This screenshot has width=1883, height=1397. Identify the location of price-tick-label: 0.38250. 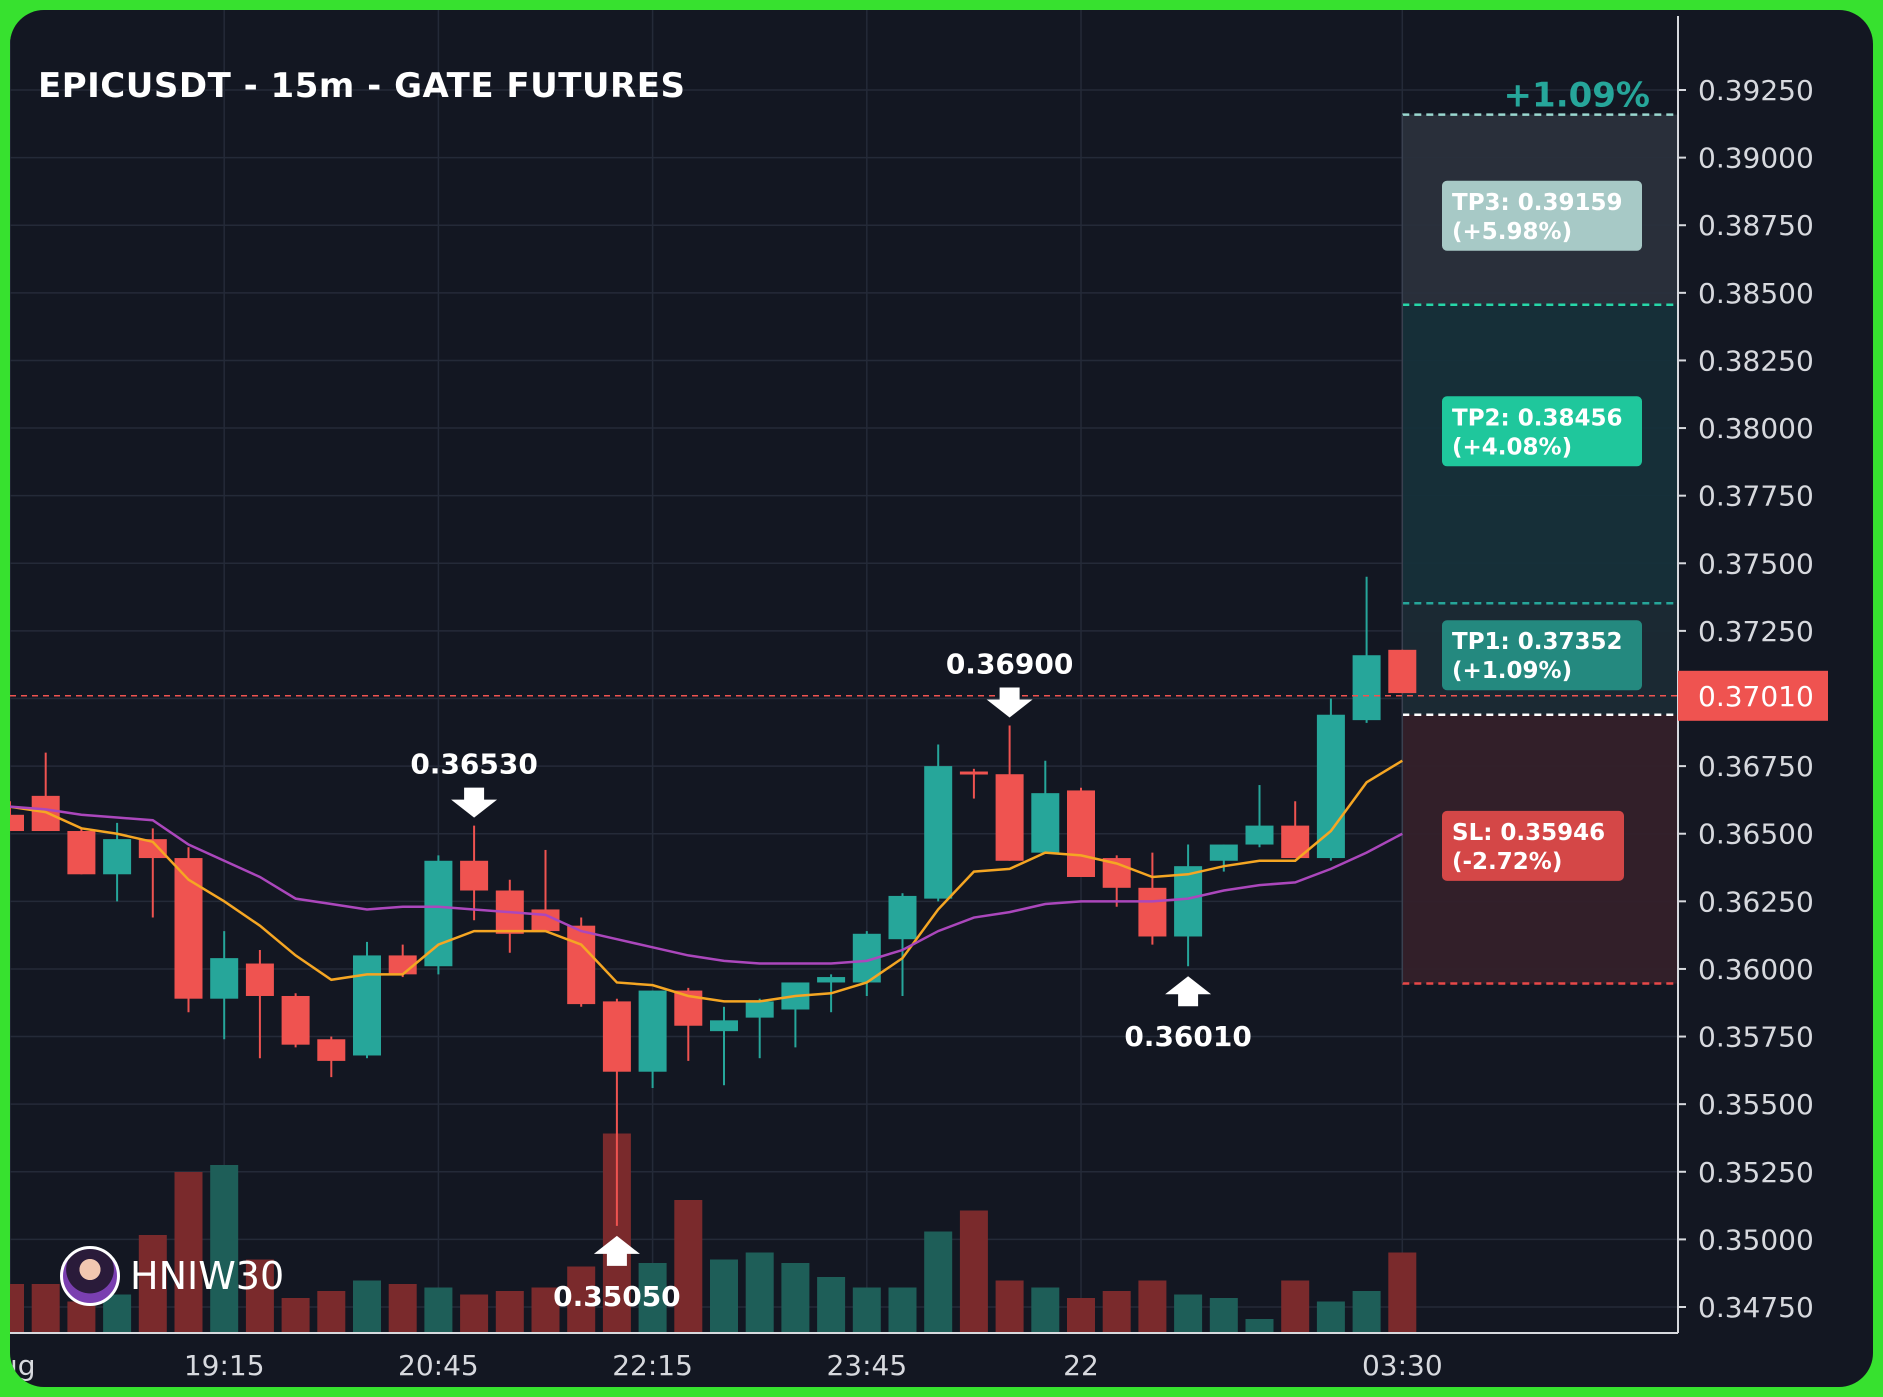
(1756, 360).